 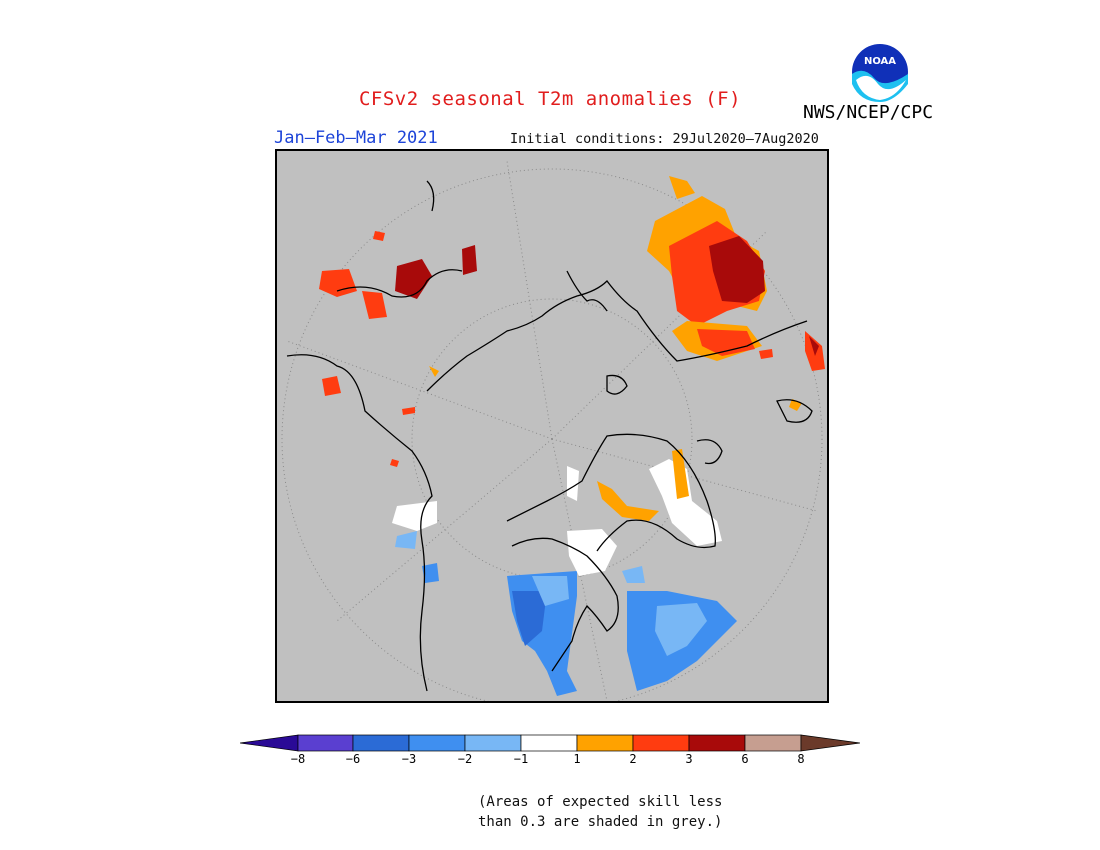 I want to click on initial-conditions-label: Initial conditions: 29Jul2020–7Aug2020, so click(x=664, y=139).